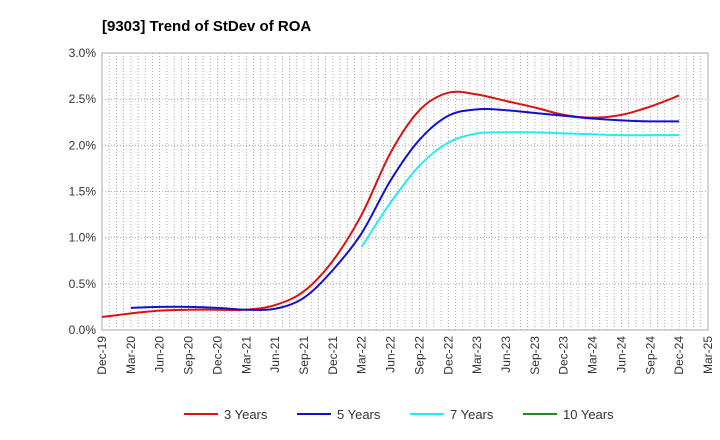  Describe the element at coordinates (362, 355) in the screenshot. I see `x-tick-label: Mar-22` at that location.